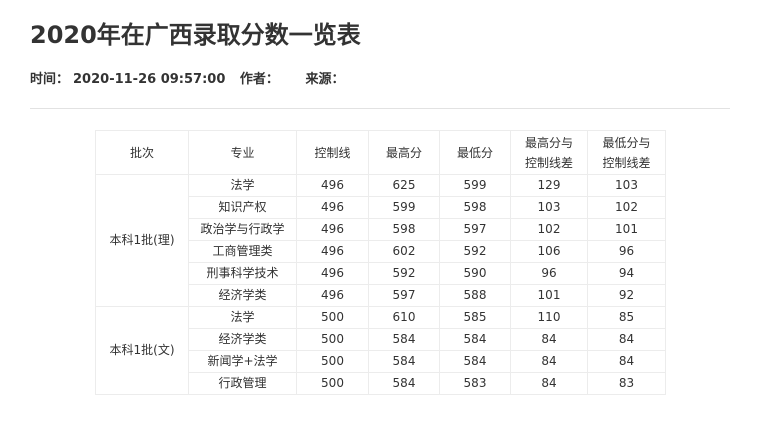 This screenshot has height=444, width=761. I want to click on major-cell: 工商管理类, so click(242, 251).